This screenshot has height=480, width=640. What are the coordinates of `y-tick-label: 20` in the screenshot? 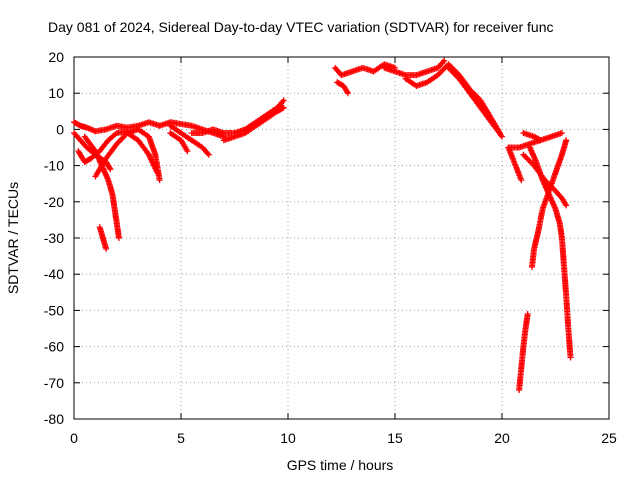 It's located at (56, 57).